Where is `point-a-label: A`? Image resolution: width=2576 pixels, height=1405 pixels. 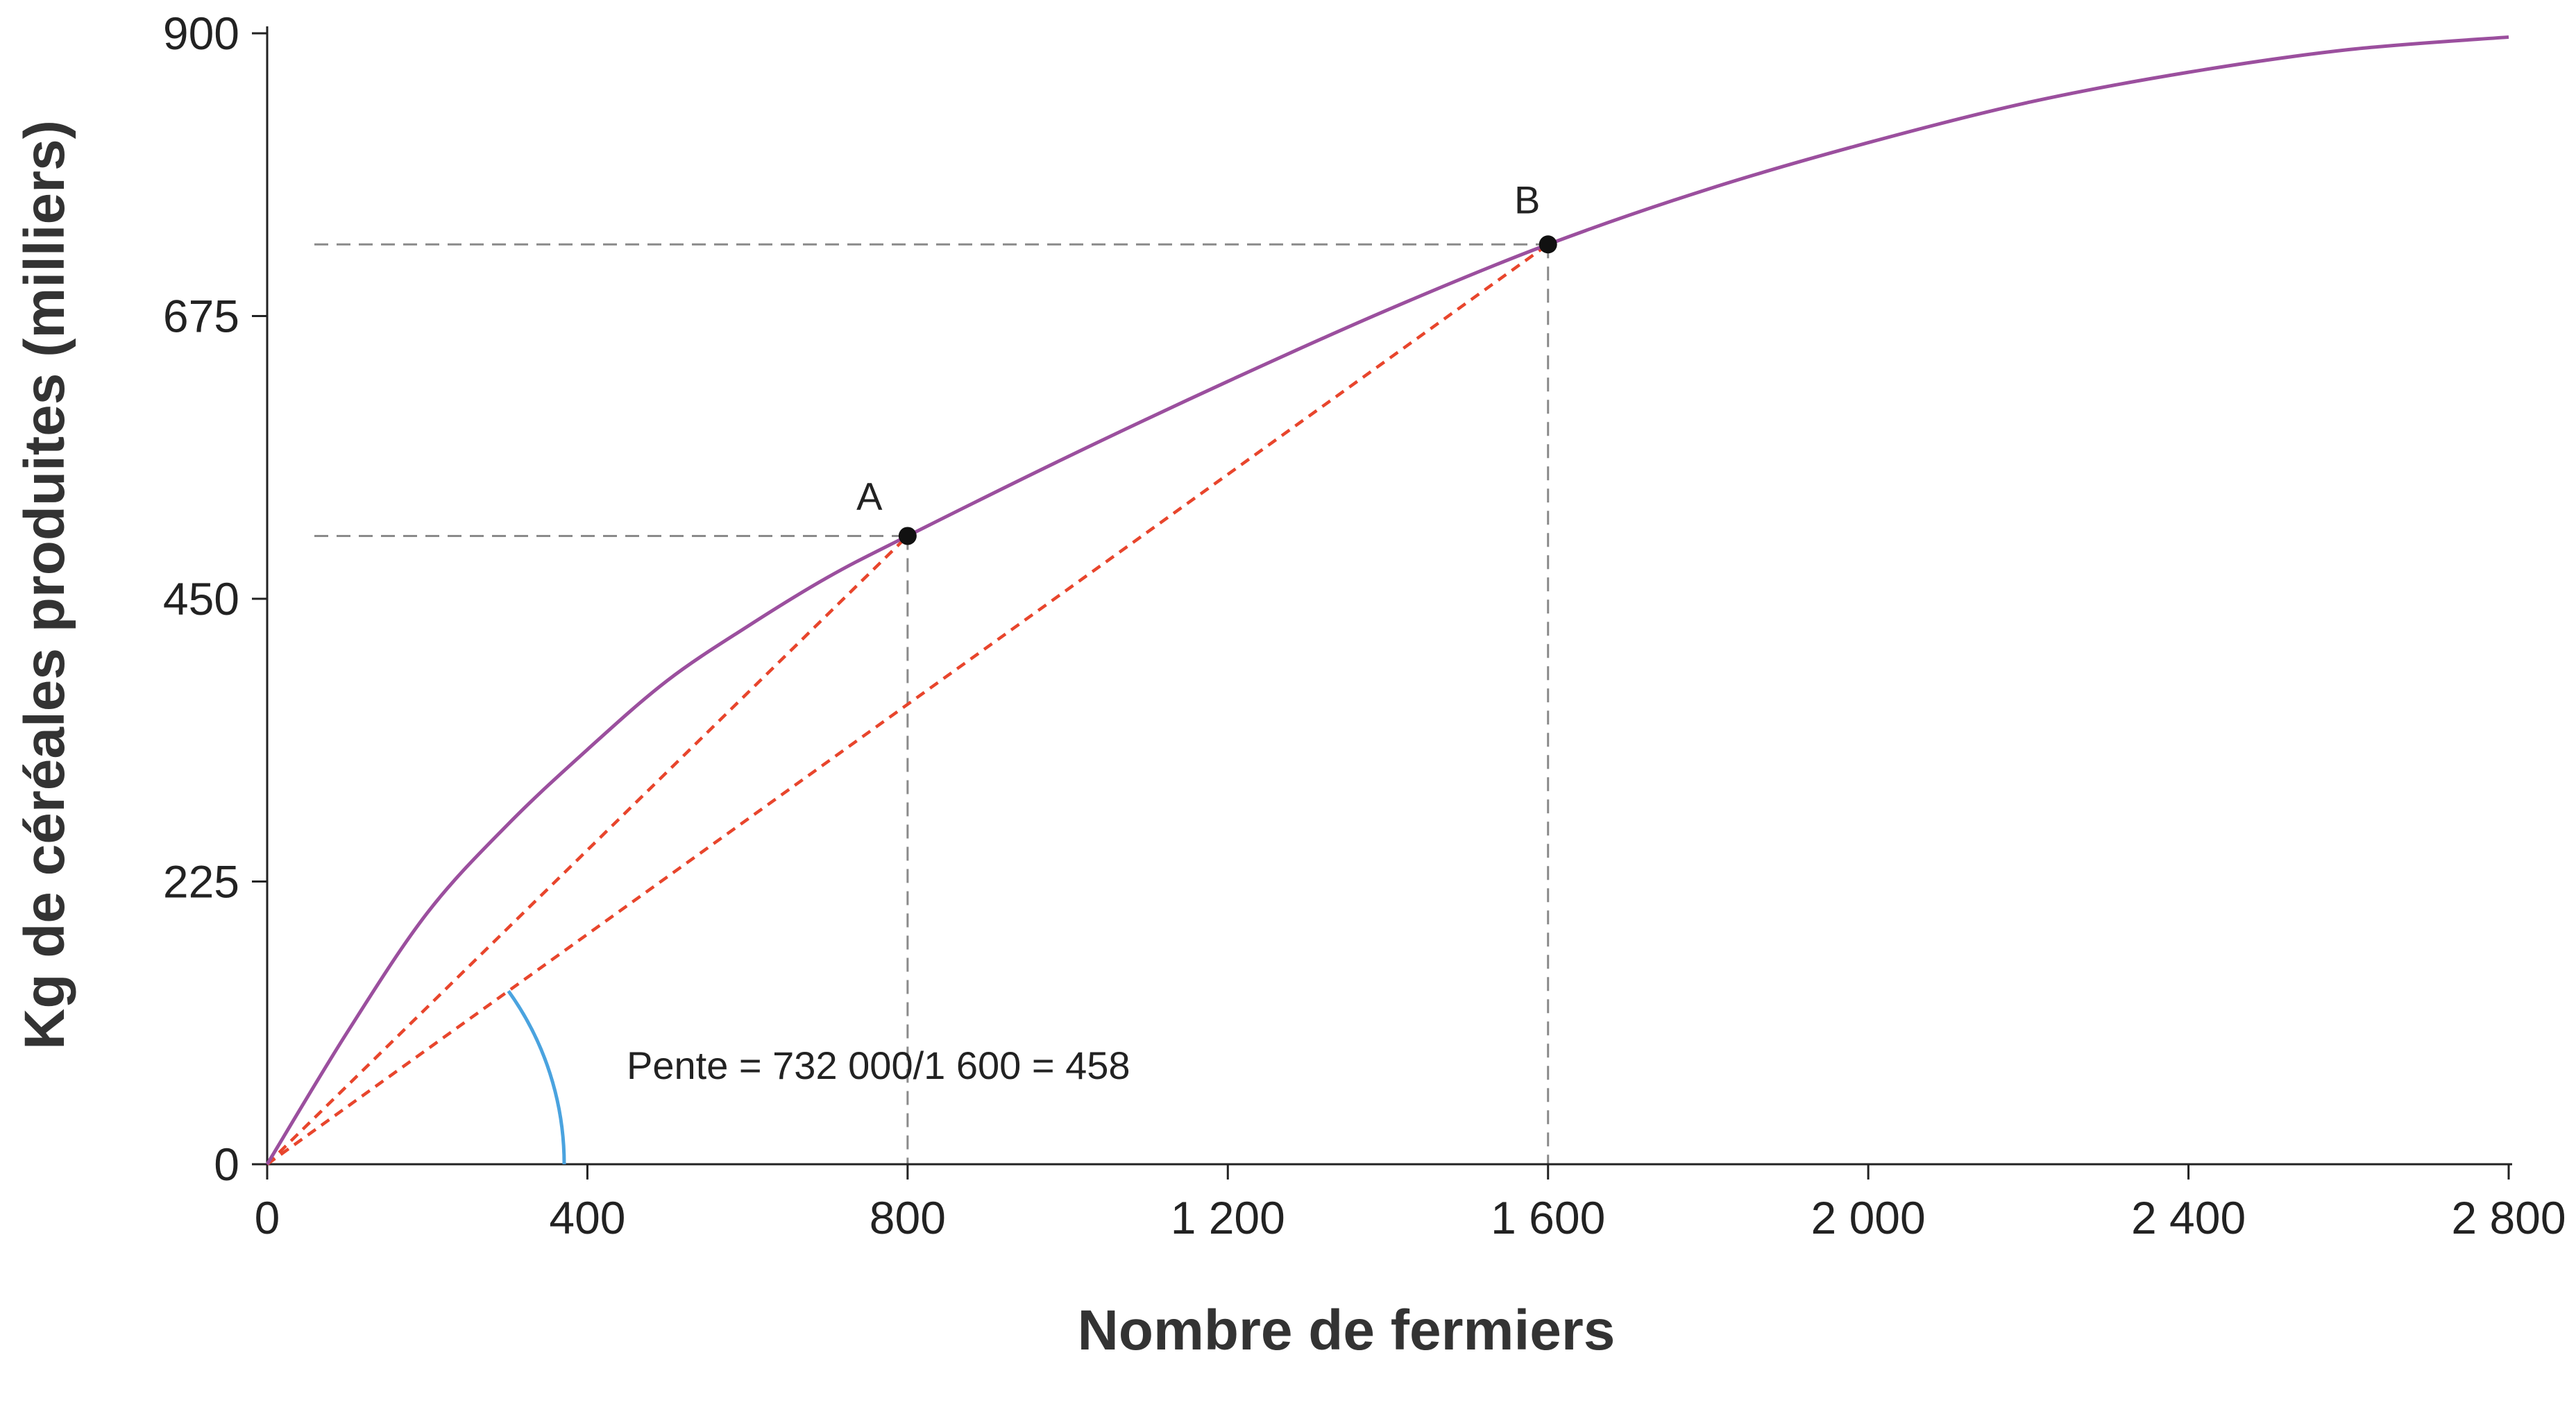
point-a-label: A is located at coordinates (870, 496).